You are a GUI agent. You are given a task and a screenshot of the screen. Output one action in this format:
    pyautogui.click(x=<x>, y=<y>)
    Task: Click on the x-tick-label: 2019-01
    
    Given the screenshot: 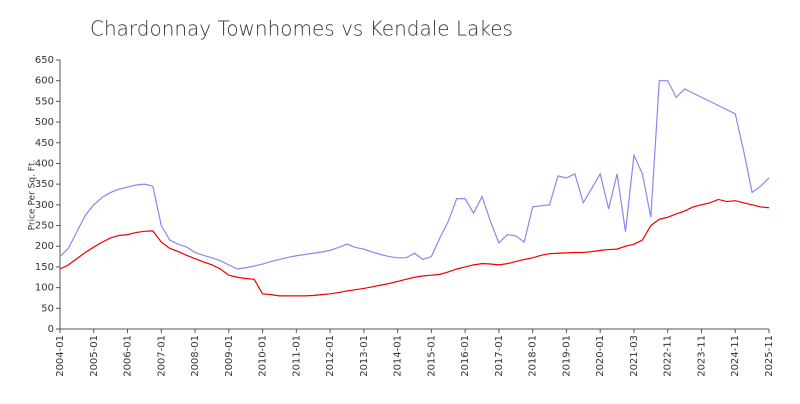 What is the action you would take?
    pyautogui.click(x=566, y=356)
    